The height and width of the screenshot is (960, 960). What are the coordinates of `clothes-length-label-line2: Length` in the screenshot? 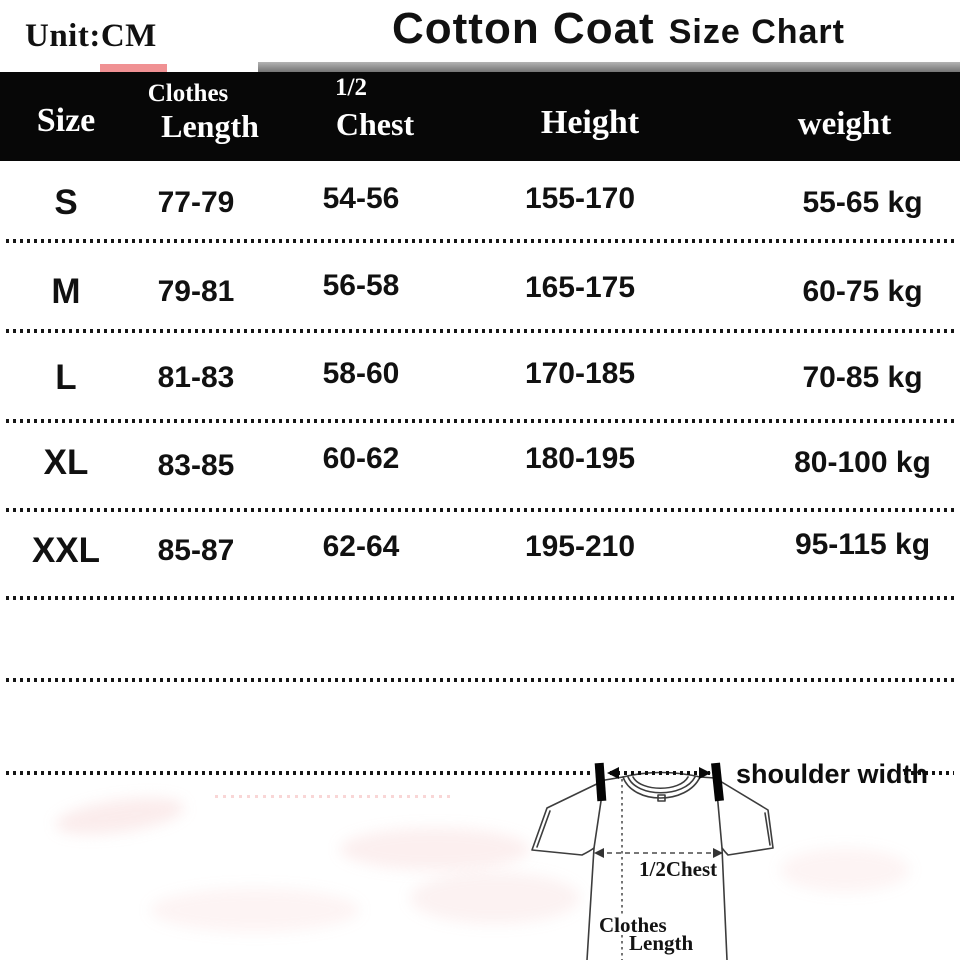 It's located at (661, 943).